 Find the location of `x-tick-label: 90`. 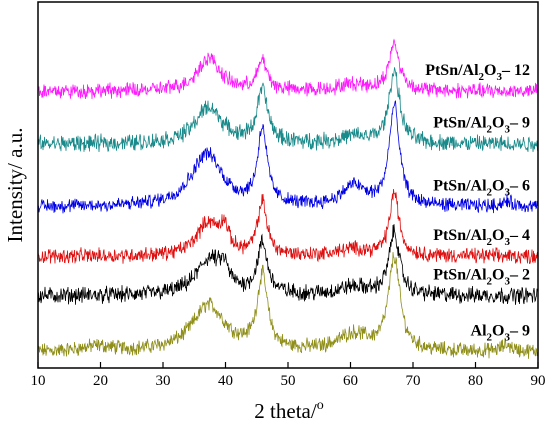

x-tick-label: 90 is located at coordinates (538, 381).